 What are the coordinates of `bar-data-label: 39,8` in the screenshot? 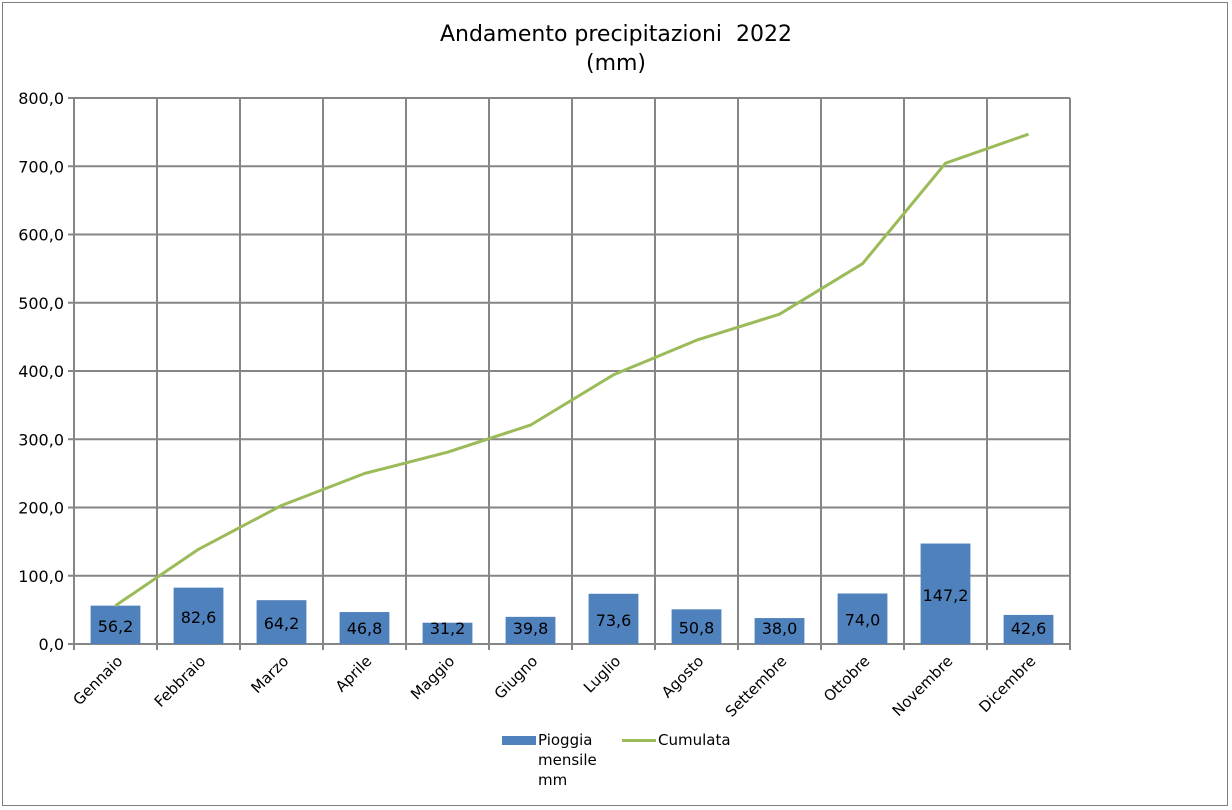 It's located at (531, 628).